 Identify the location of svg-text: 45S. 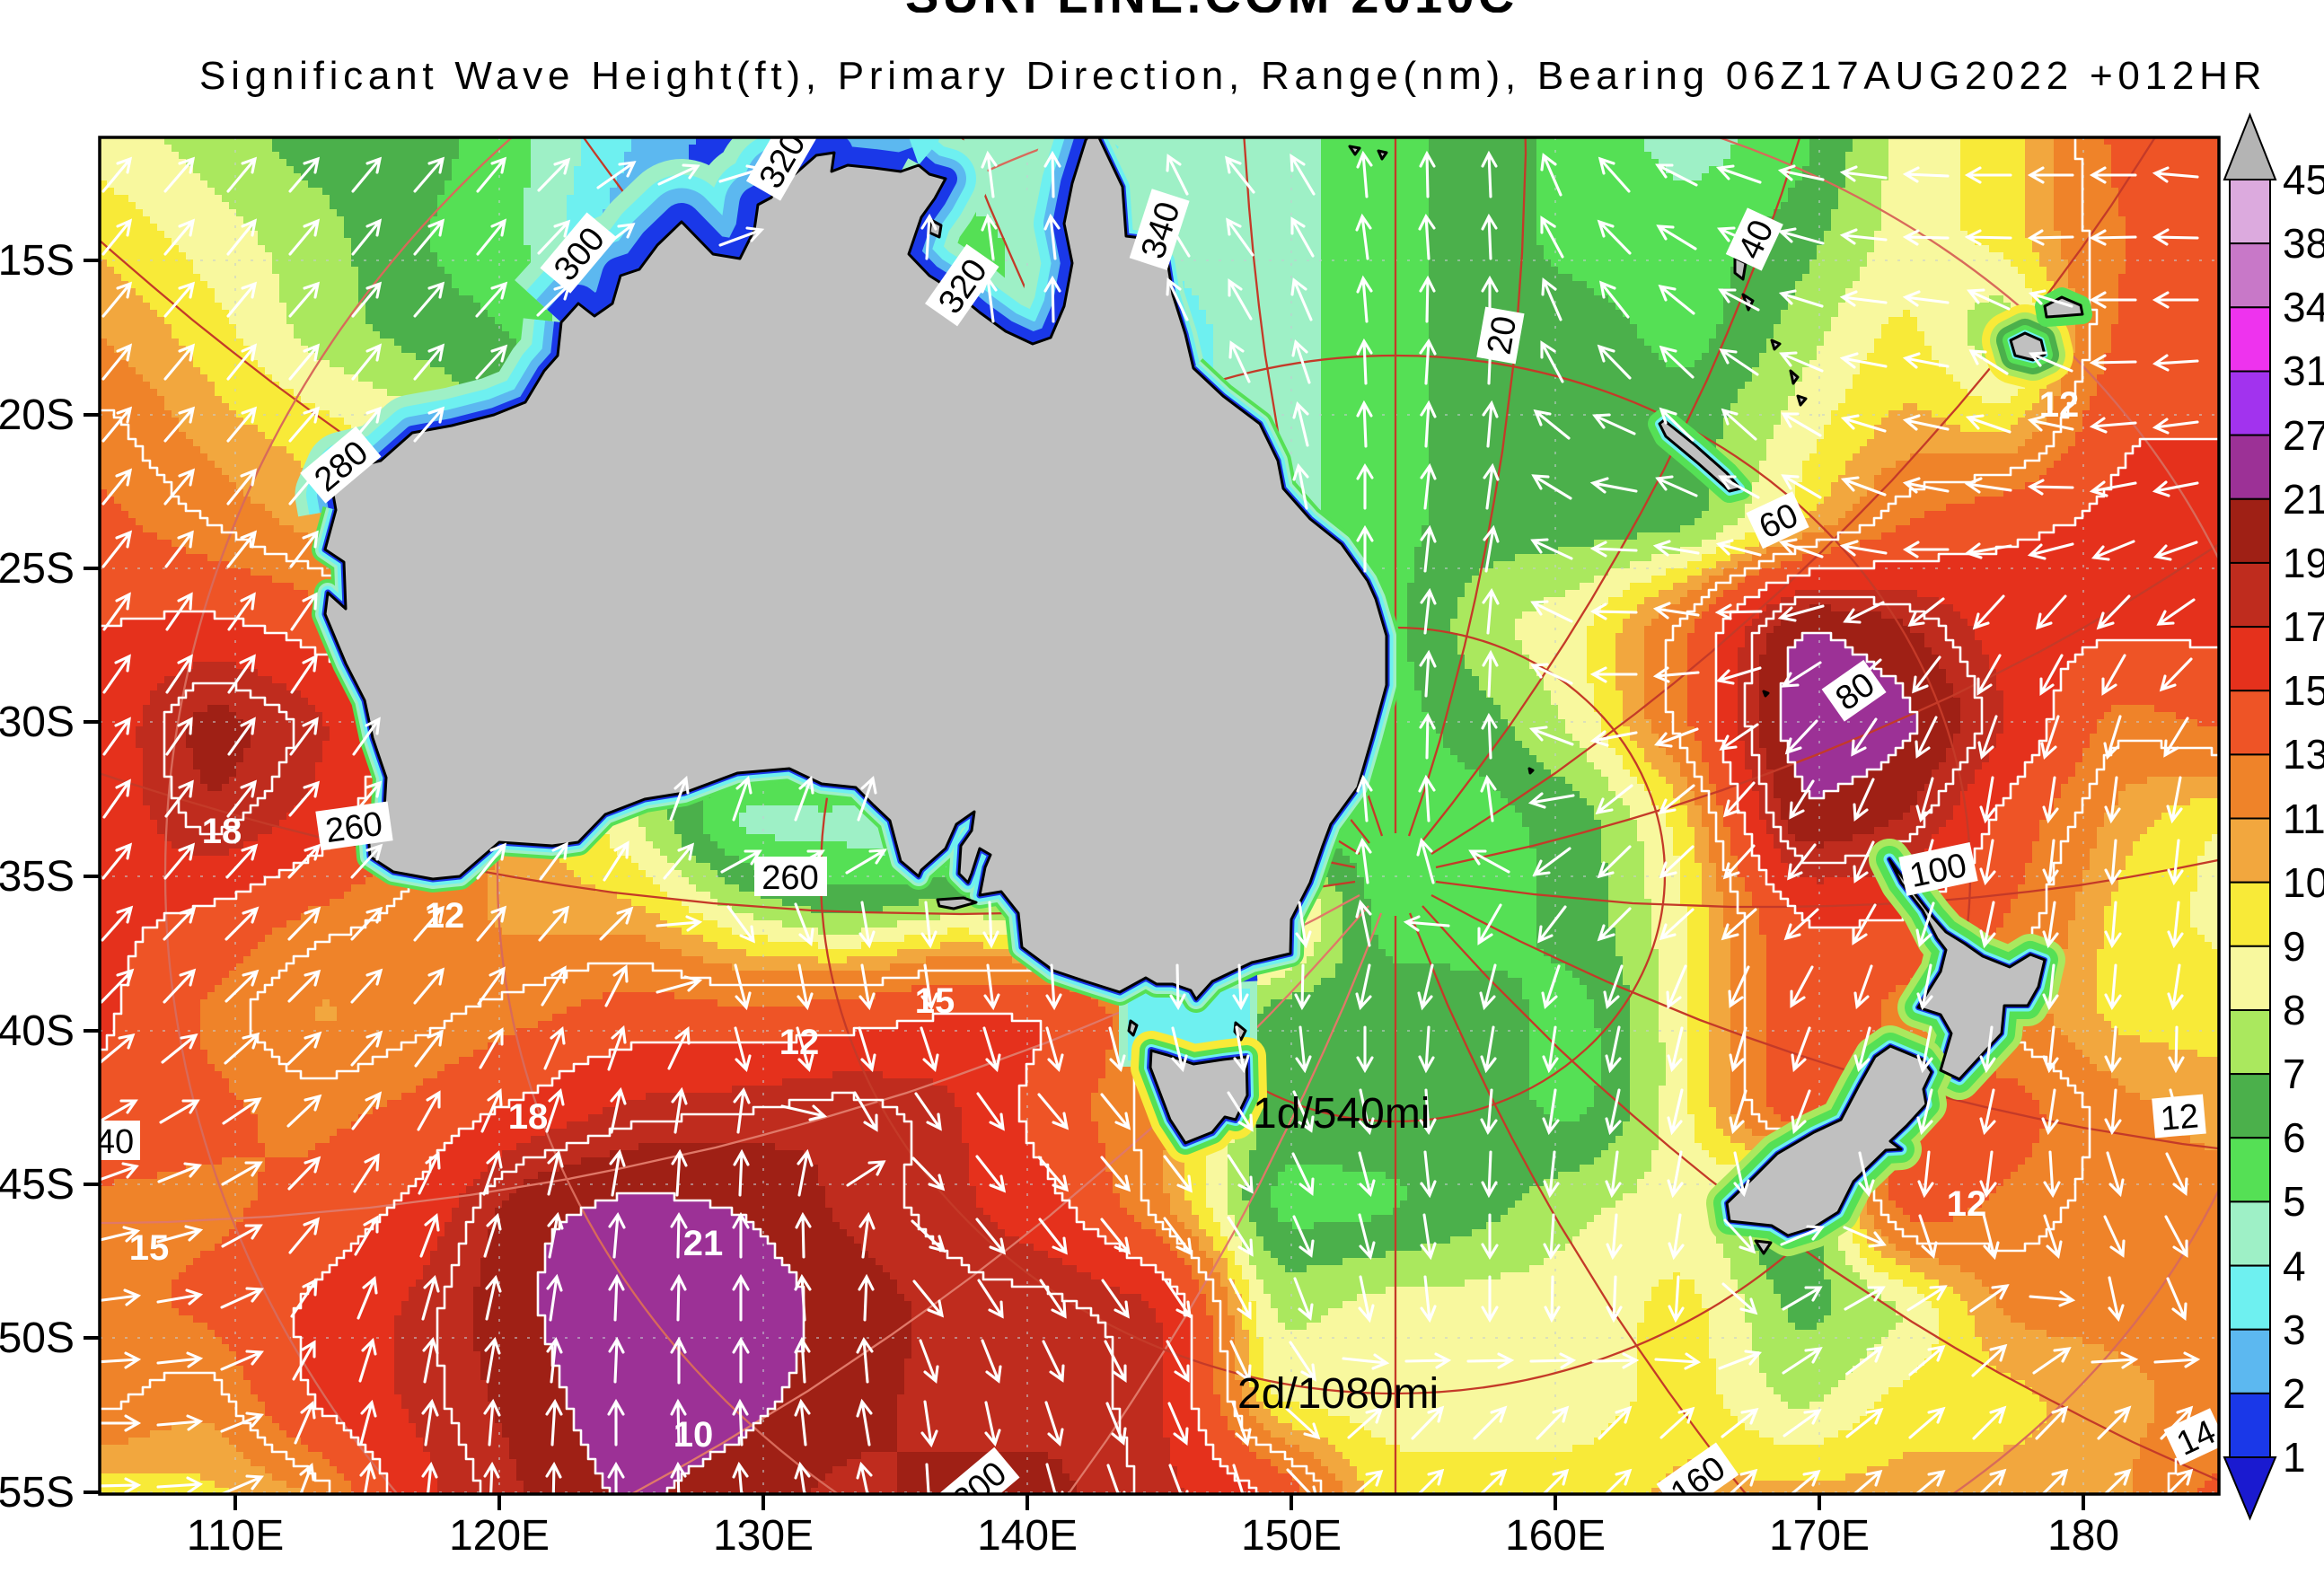
(38, 1185).